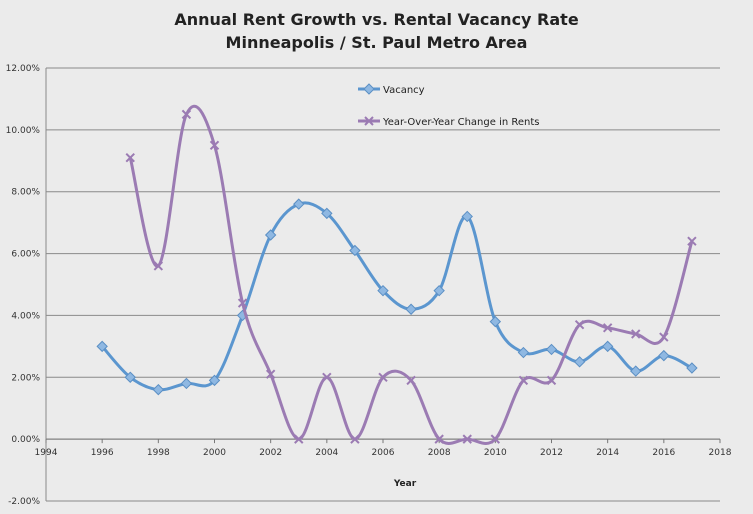 This screenshot has width=753, height=514. Describe the element at coordinates (25, 378) in the screenshot. I see `y-tick-label: 2.00%` at that location.